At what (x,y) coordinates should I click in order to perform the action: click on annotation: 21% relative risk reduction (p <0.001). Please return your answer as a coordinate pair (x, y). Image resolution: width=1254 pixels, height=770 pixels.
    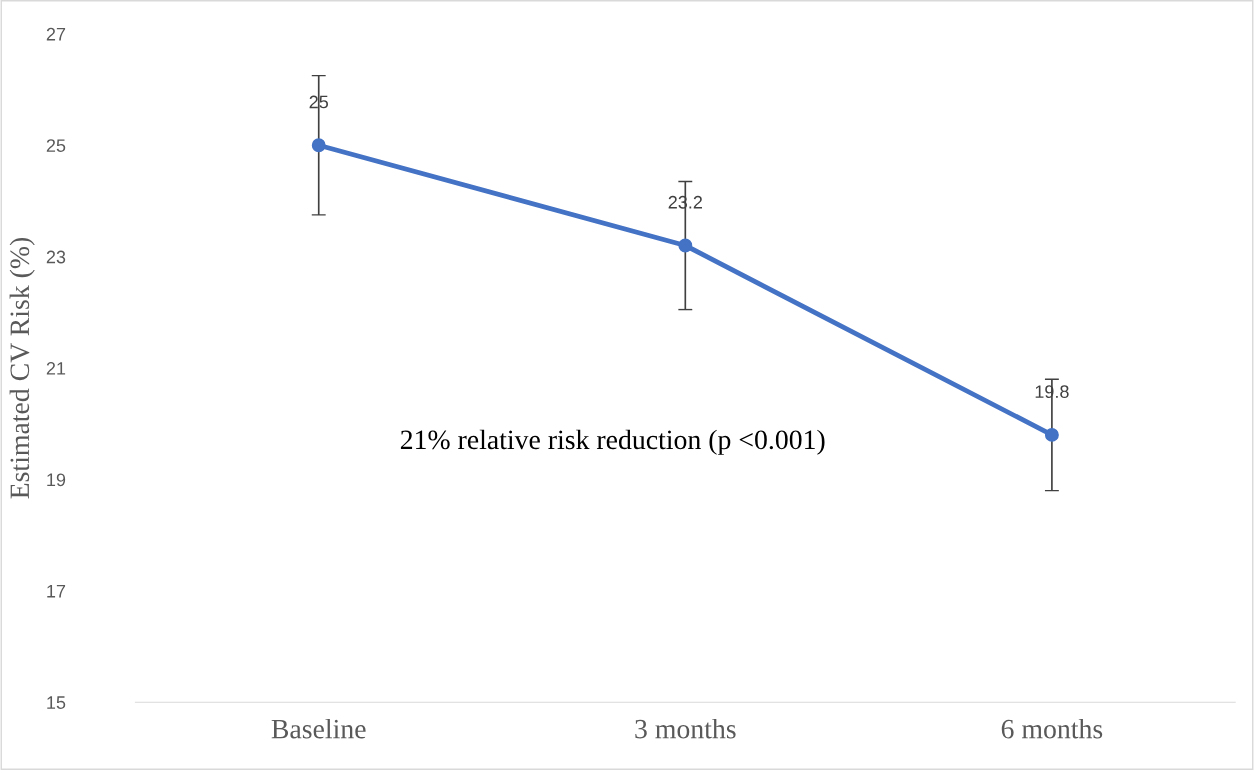
    Looking at the image, I should click on (612, 442).